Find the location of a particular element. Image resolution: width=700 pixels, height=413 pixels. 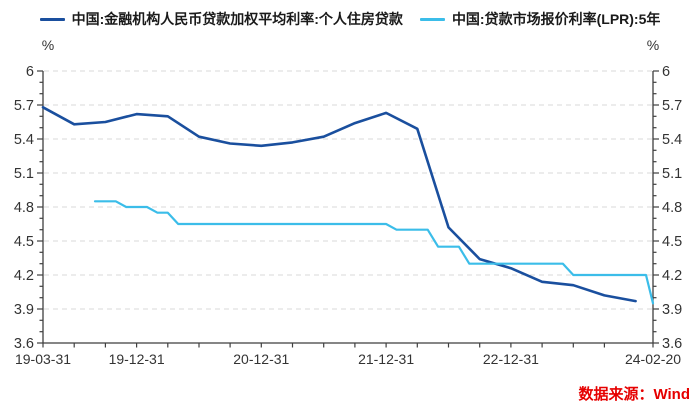

x-tick-label: 22-12-31 is located at coordinates (511, 359).